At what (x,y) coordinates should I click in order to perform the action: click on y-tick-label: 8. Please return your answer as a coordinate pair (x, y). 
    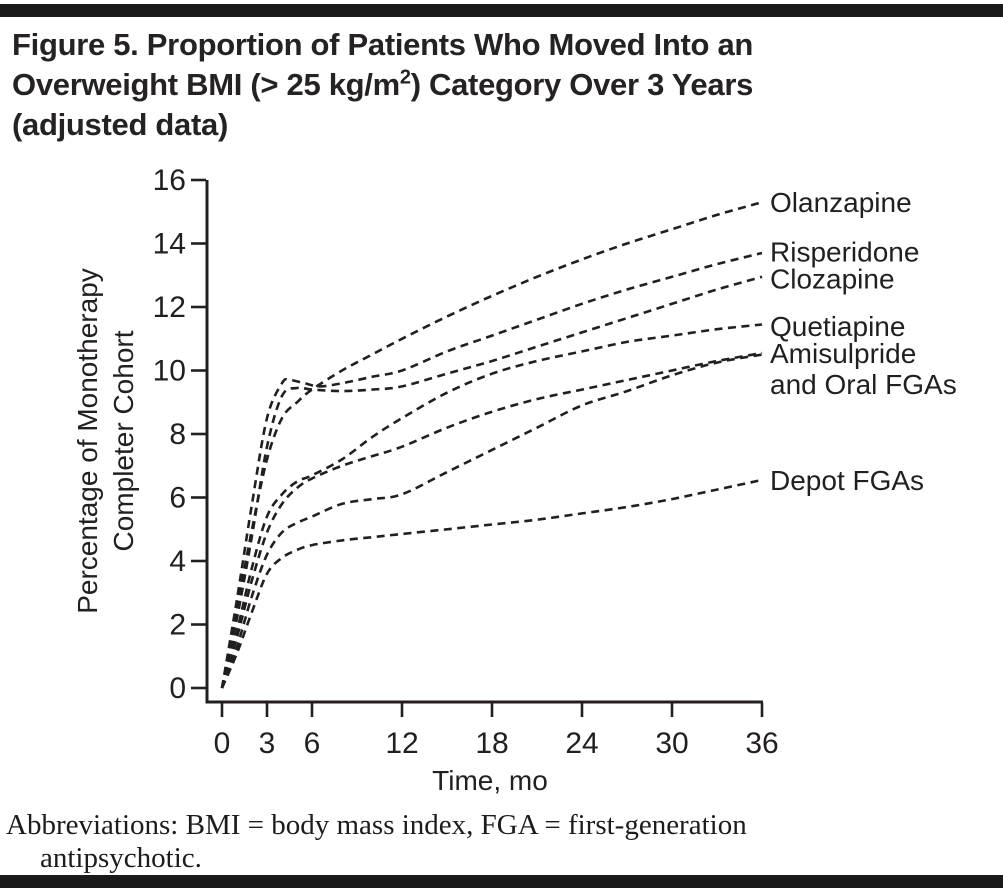
    Looking at the image, I should click on (177, 434).